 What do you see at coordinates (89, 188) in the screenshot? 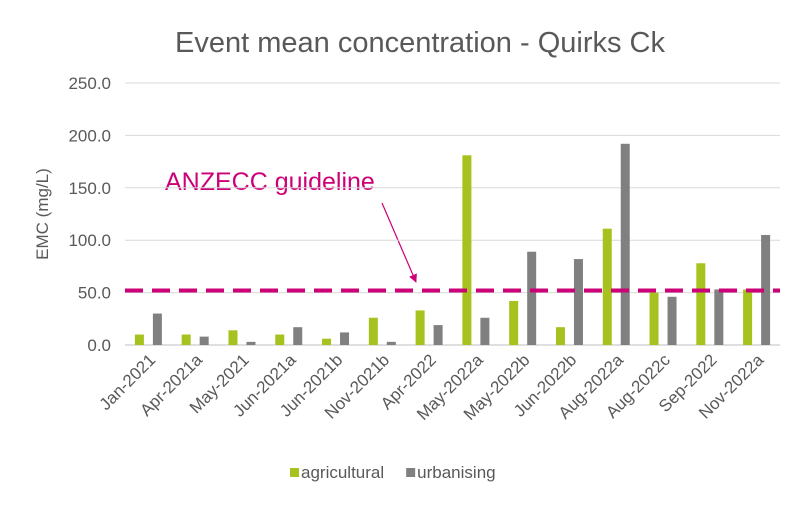
I see `y-tick-label: 150.0` at bounding box center [89, 188].